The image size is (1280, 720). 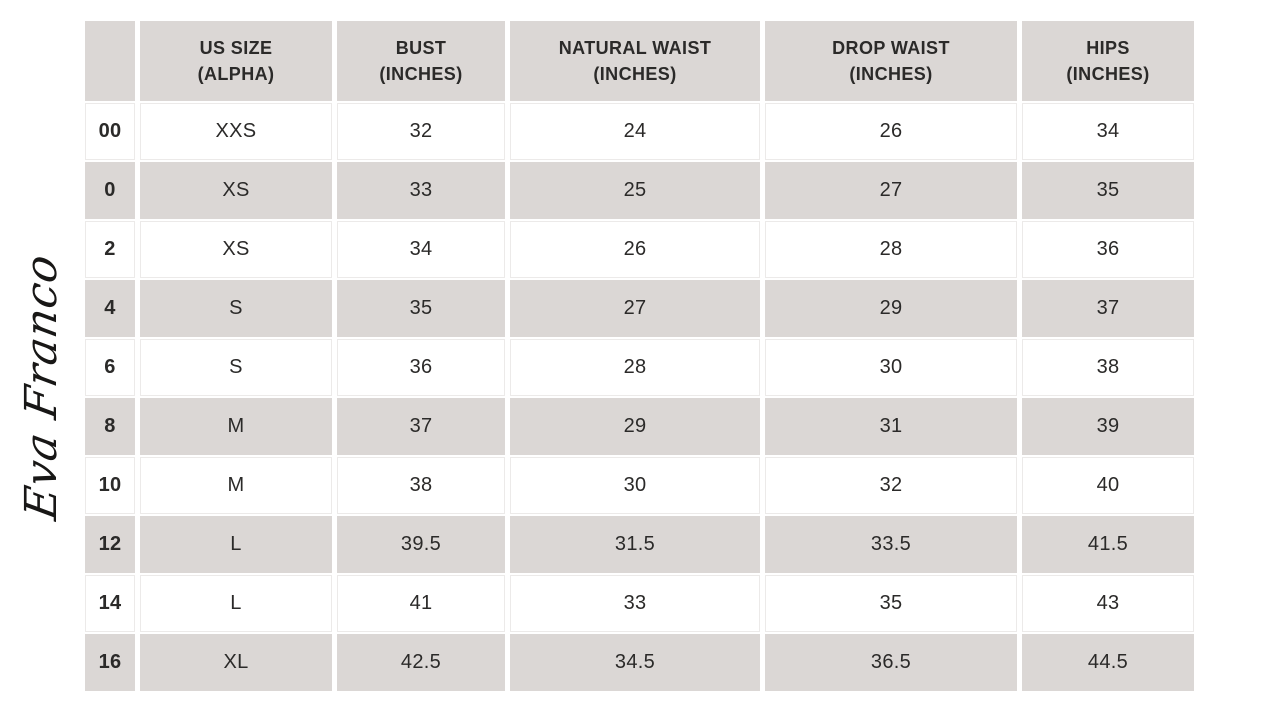 I want to click on measurement-cell: 31.5, so click(x=635, y=544).